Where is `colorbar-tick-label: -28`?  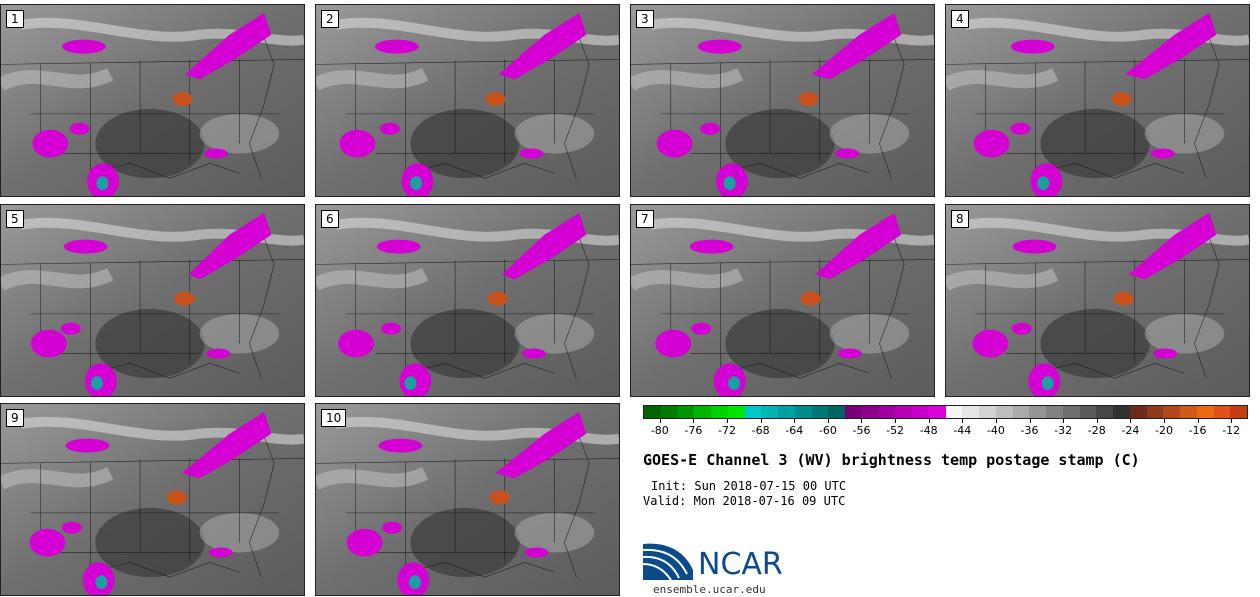 colorbar-tick-label: -28 is located at coordinates (1096, 430).